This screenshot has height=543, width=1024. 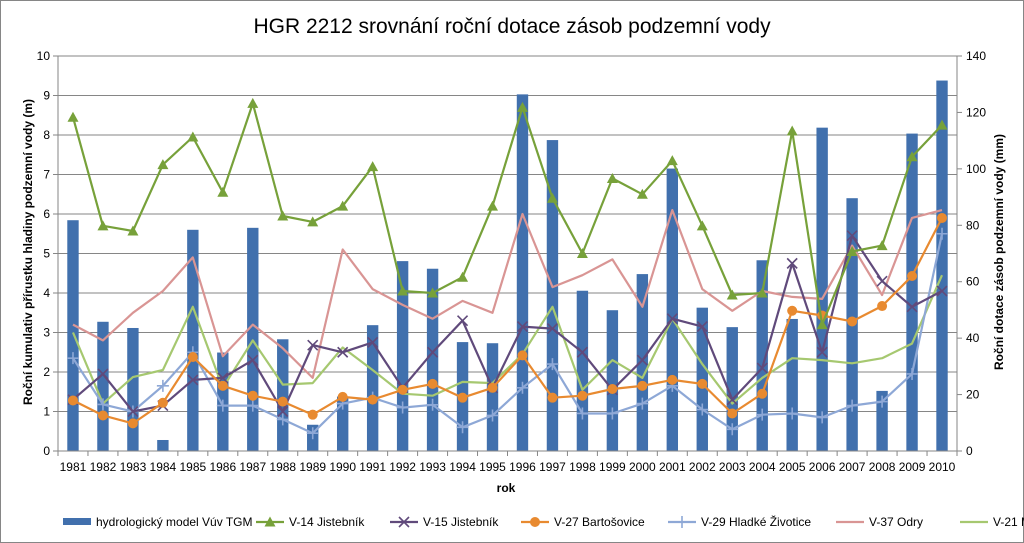 I want to click on x-tick-label: 1984, so click(x=163, y=467).